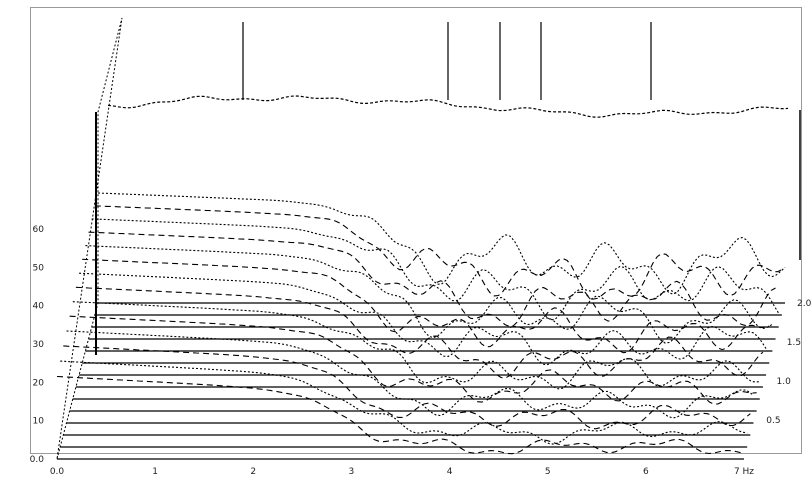  What do you see at coordinates (450, 472) in the screenshot?
I see `tick-label: 4` at bounding box center [450, 472].